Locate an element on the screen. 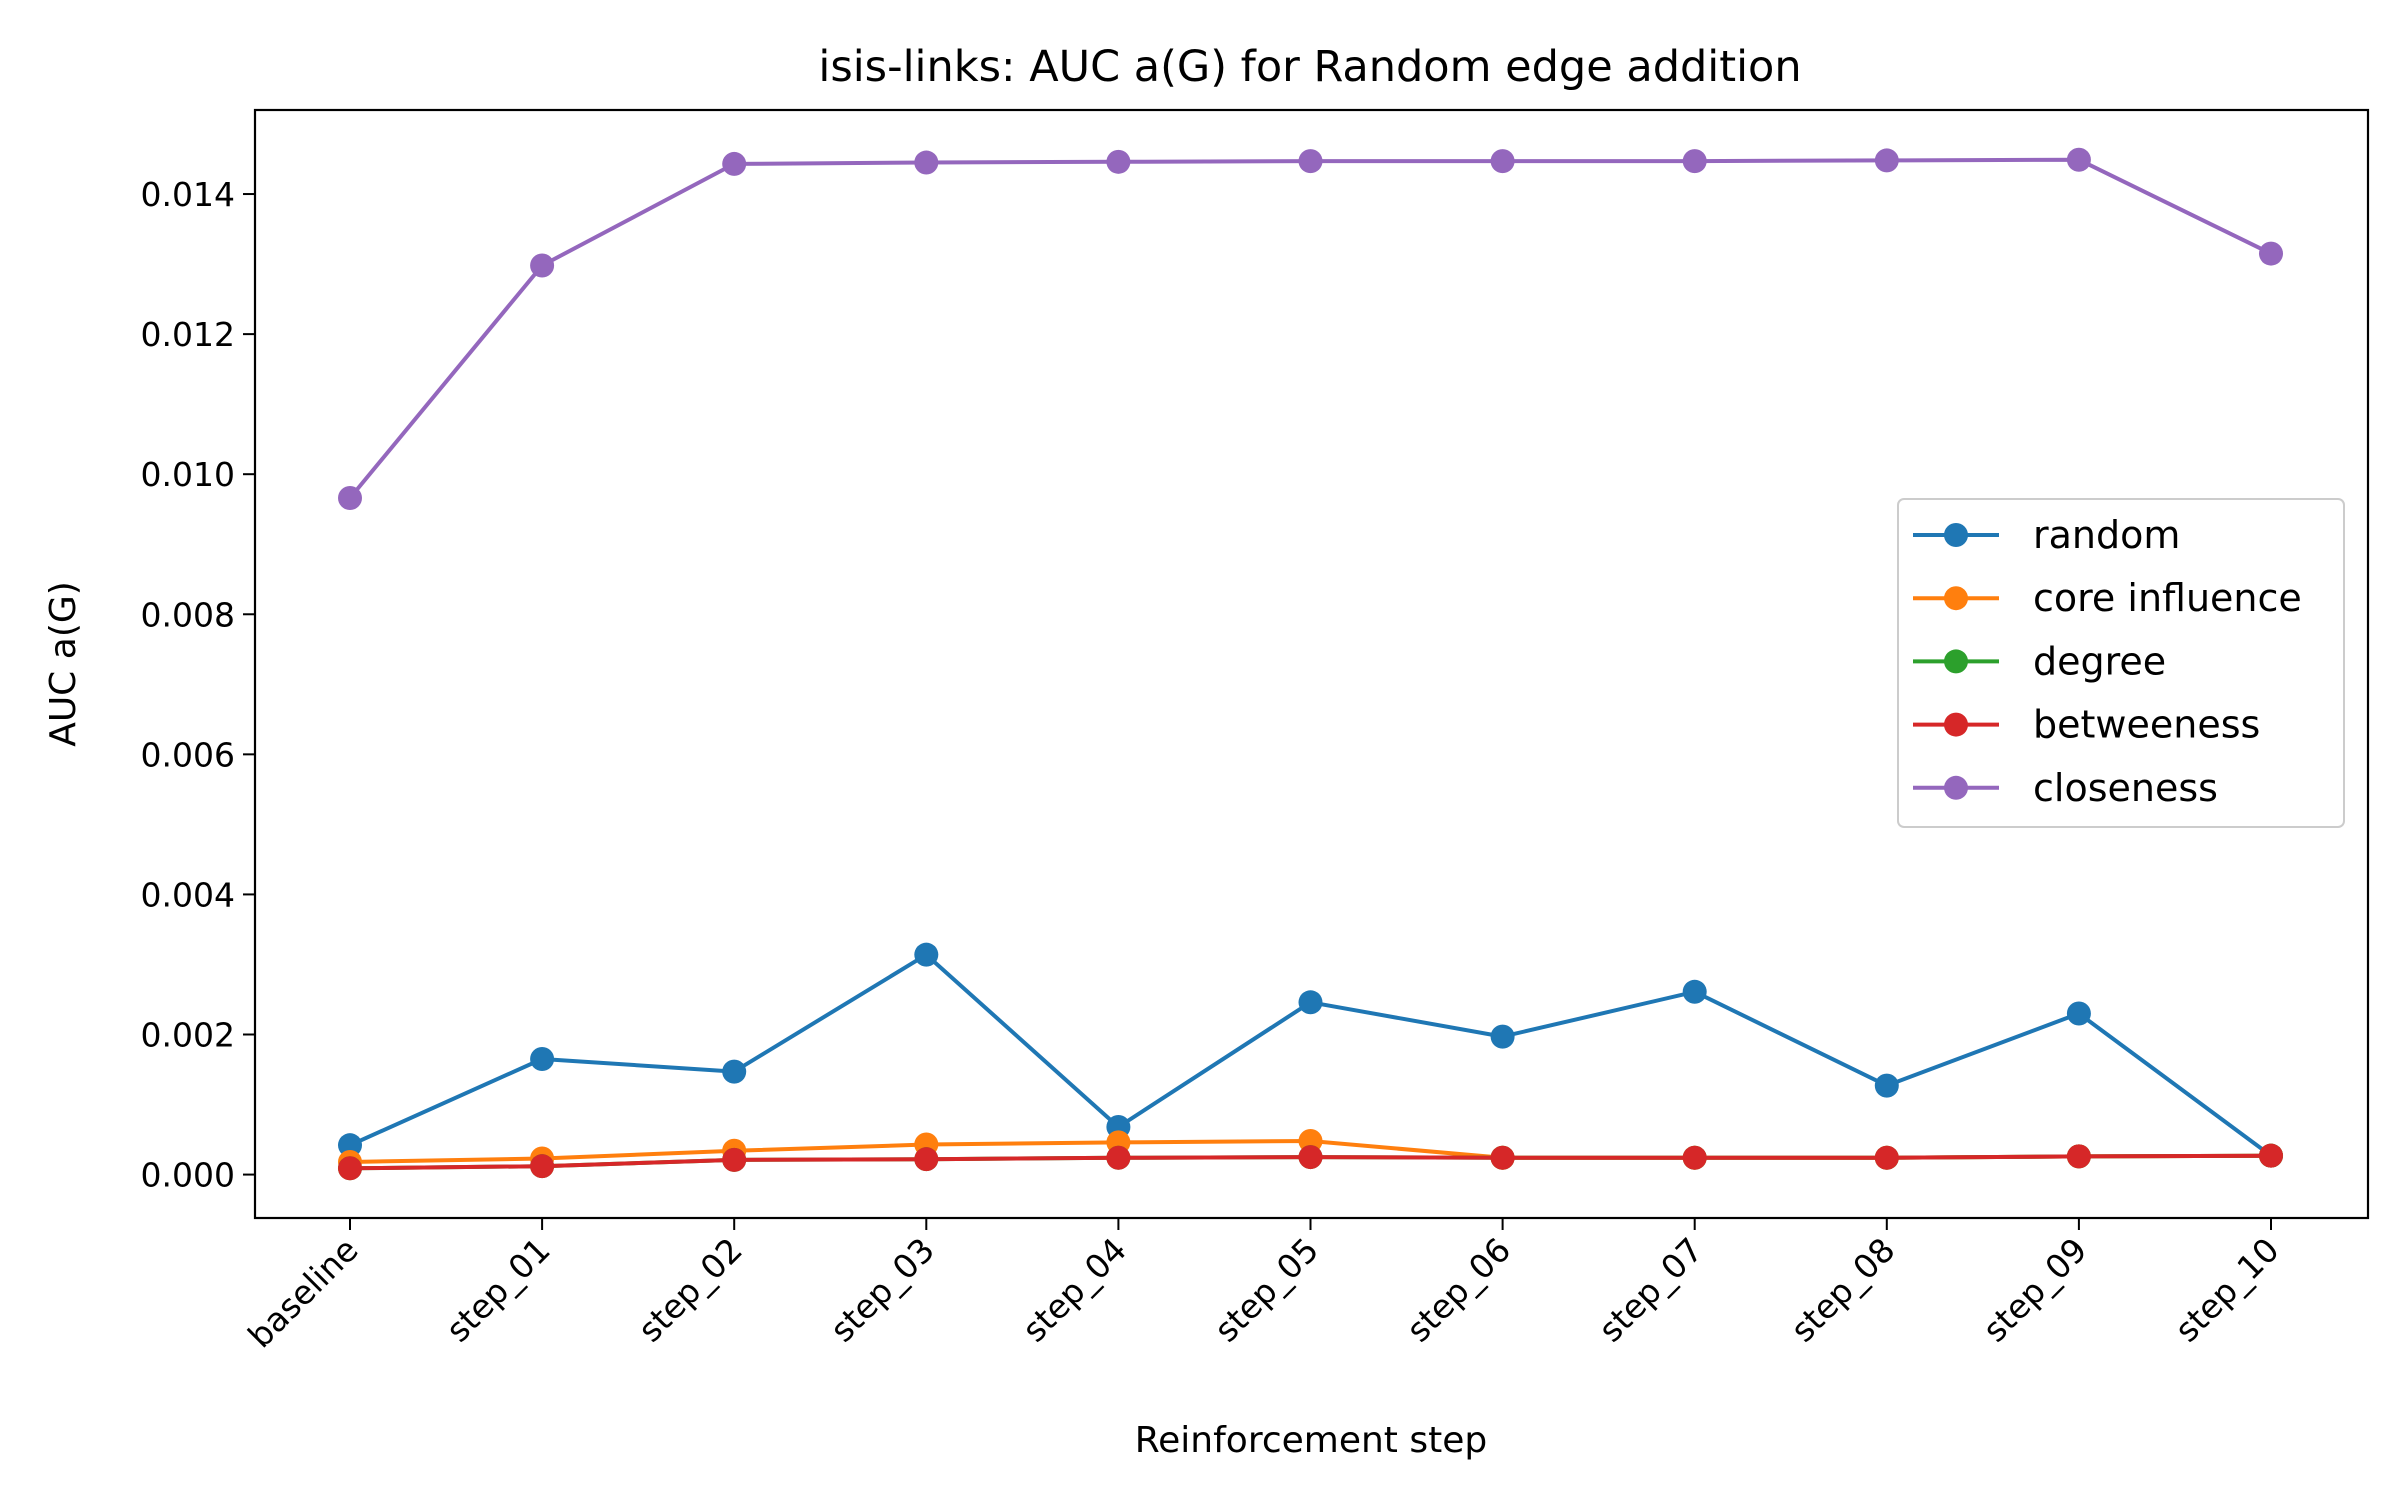  series-betweeness is located at coordinates (1310, 1162).